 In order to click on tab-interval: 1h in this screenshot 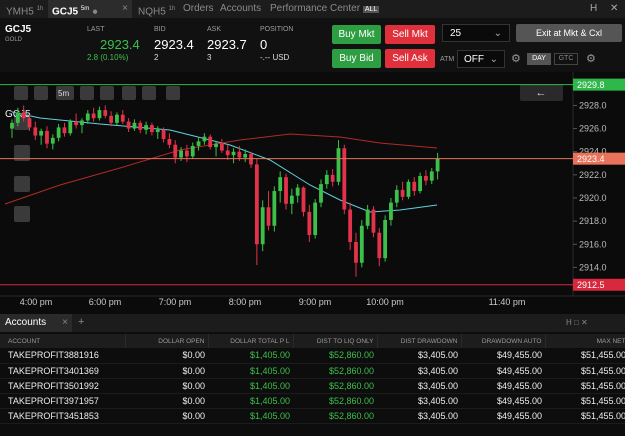, I will do `click(172, 9)`.